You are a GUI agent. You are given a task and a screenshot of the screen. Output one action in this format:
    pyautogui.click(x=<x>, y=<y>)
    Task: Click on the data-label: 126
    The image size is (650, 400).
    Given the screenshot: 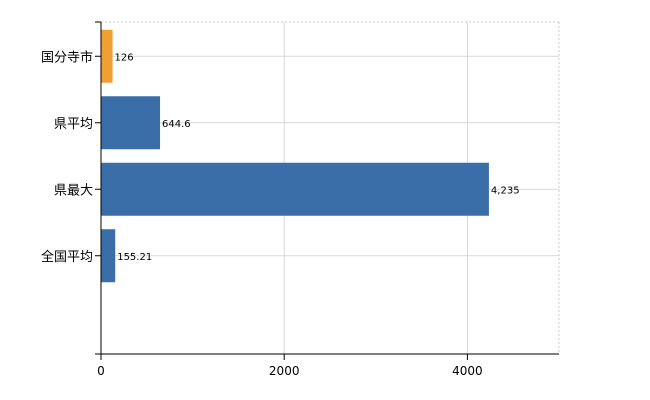 What is the action you would take?
    pyautogui.click(x=124, y=57)
    